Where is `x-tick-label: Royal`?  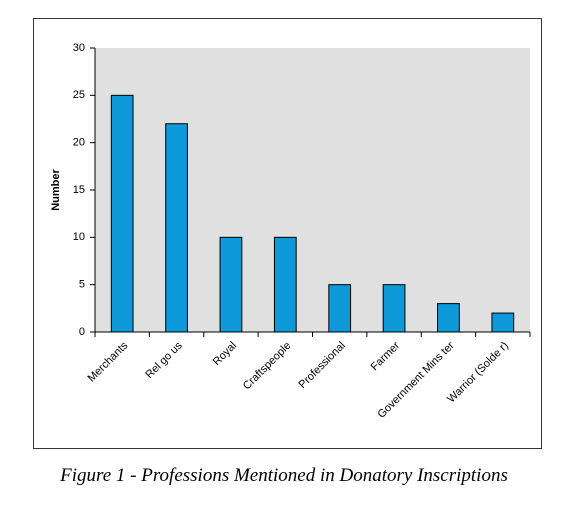 x-tick-label: Royal is located at coordinates (225, 354).